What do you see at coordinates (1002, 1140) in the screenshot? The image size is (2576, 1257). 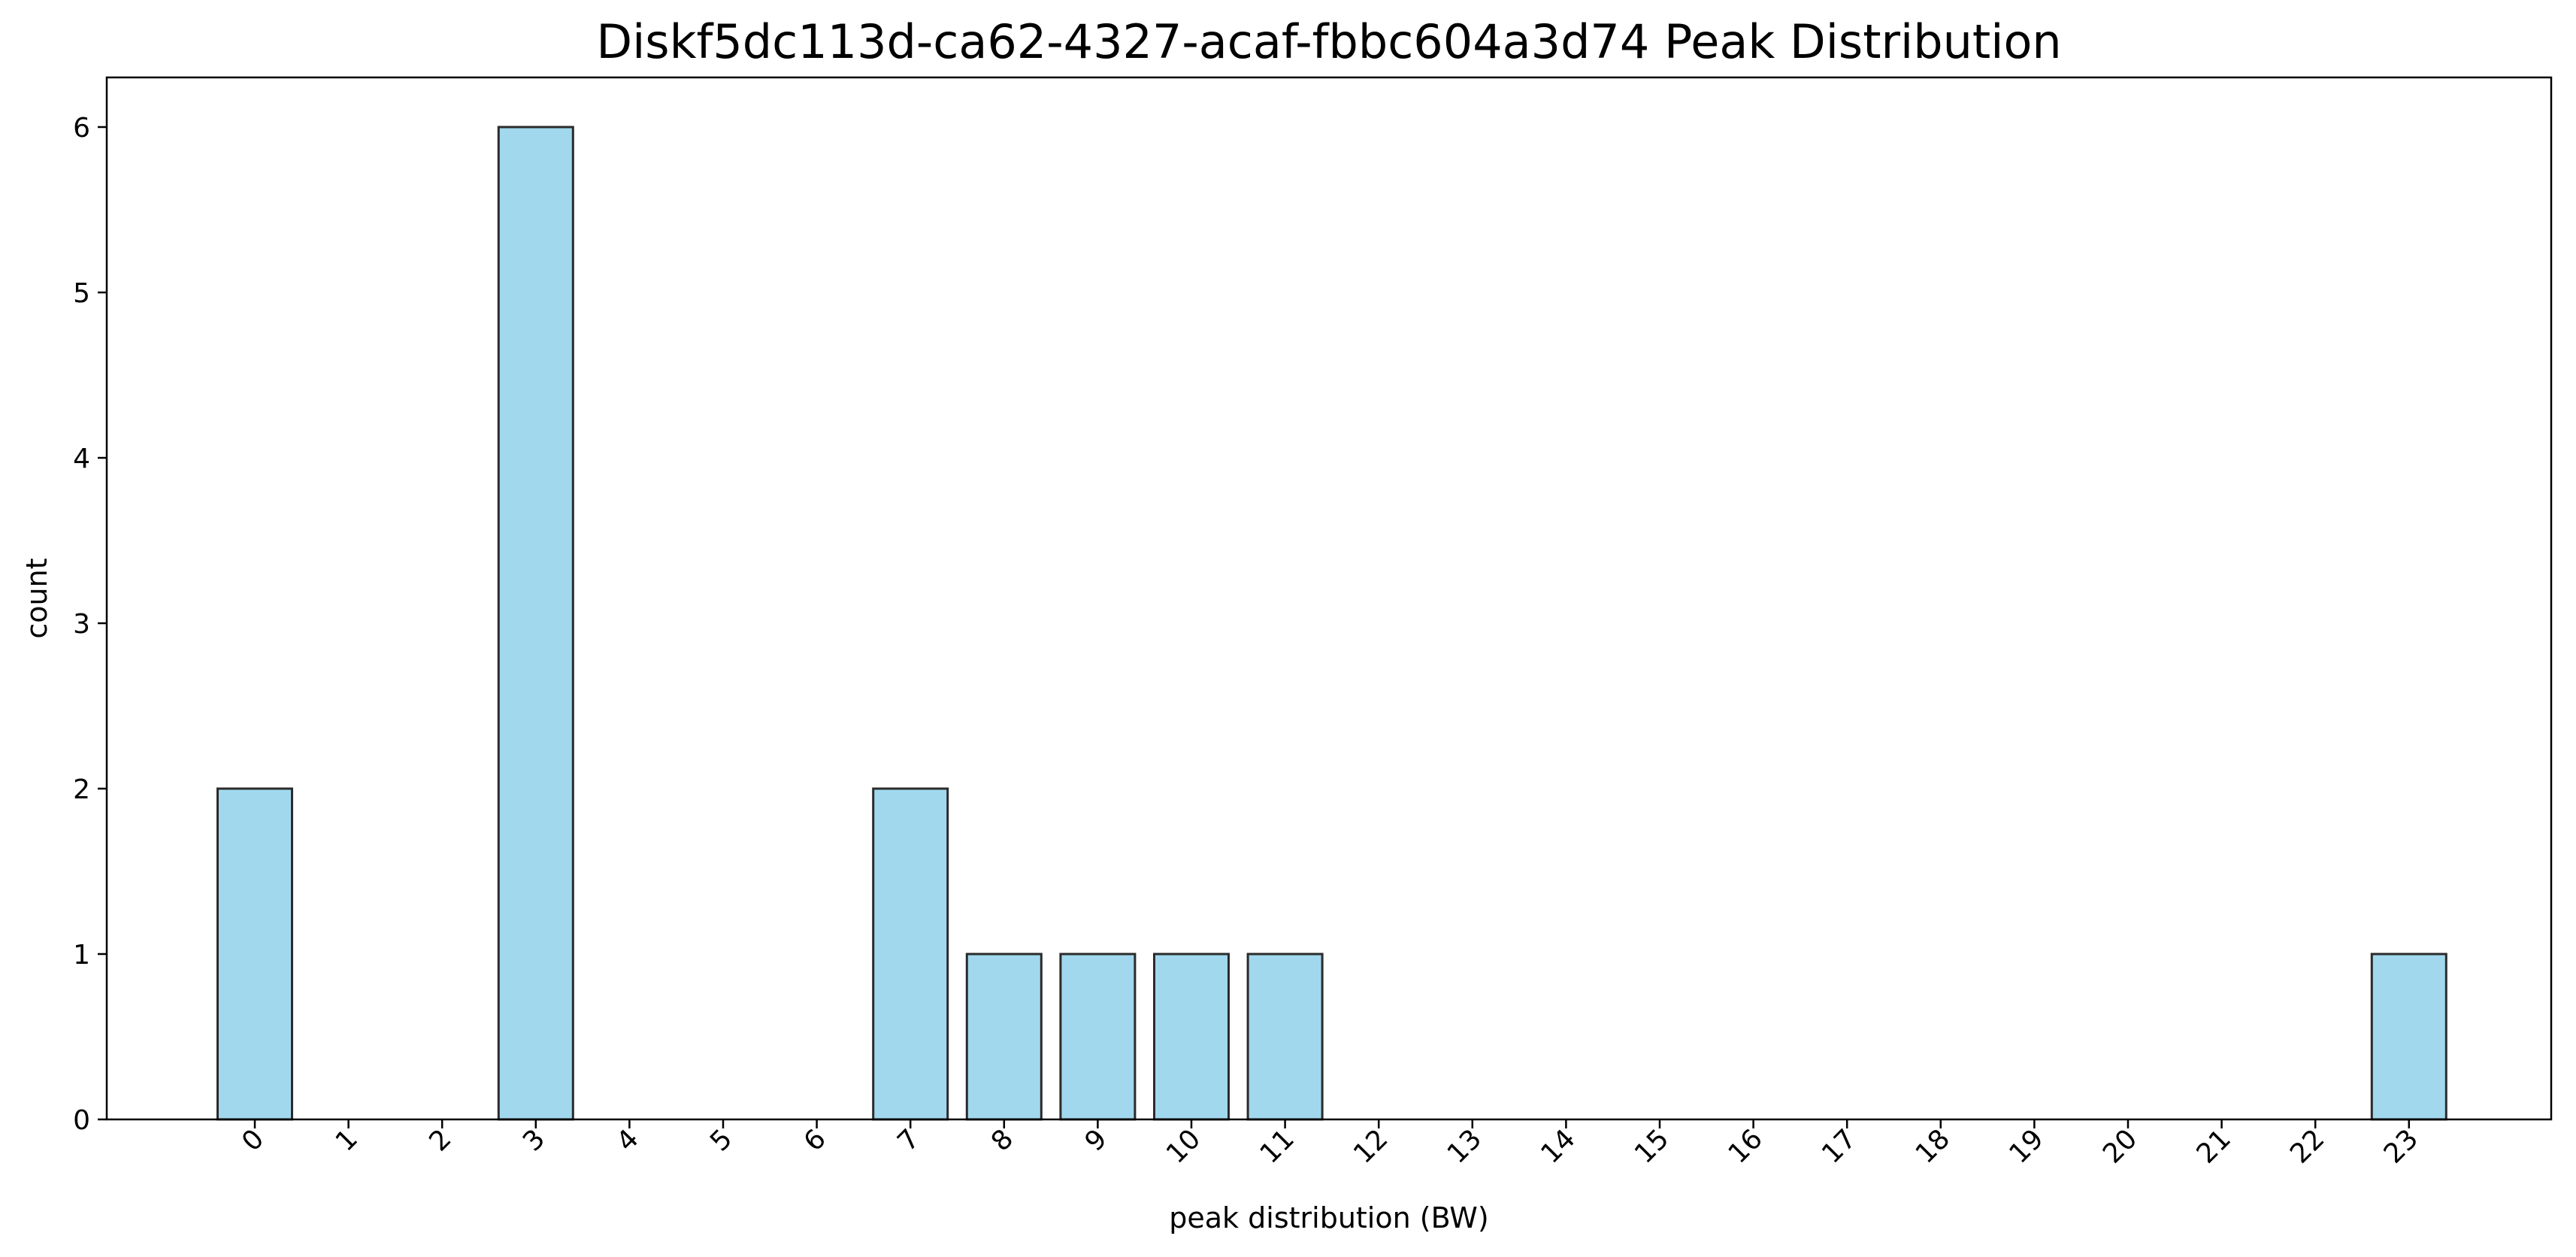 I see `x-tick-label: 8` at bounding box center [1002, 1140].